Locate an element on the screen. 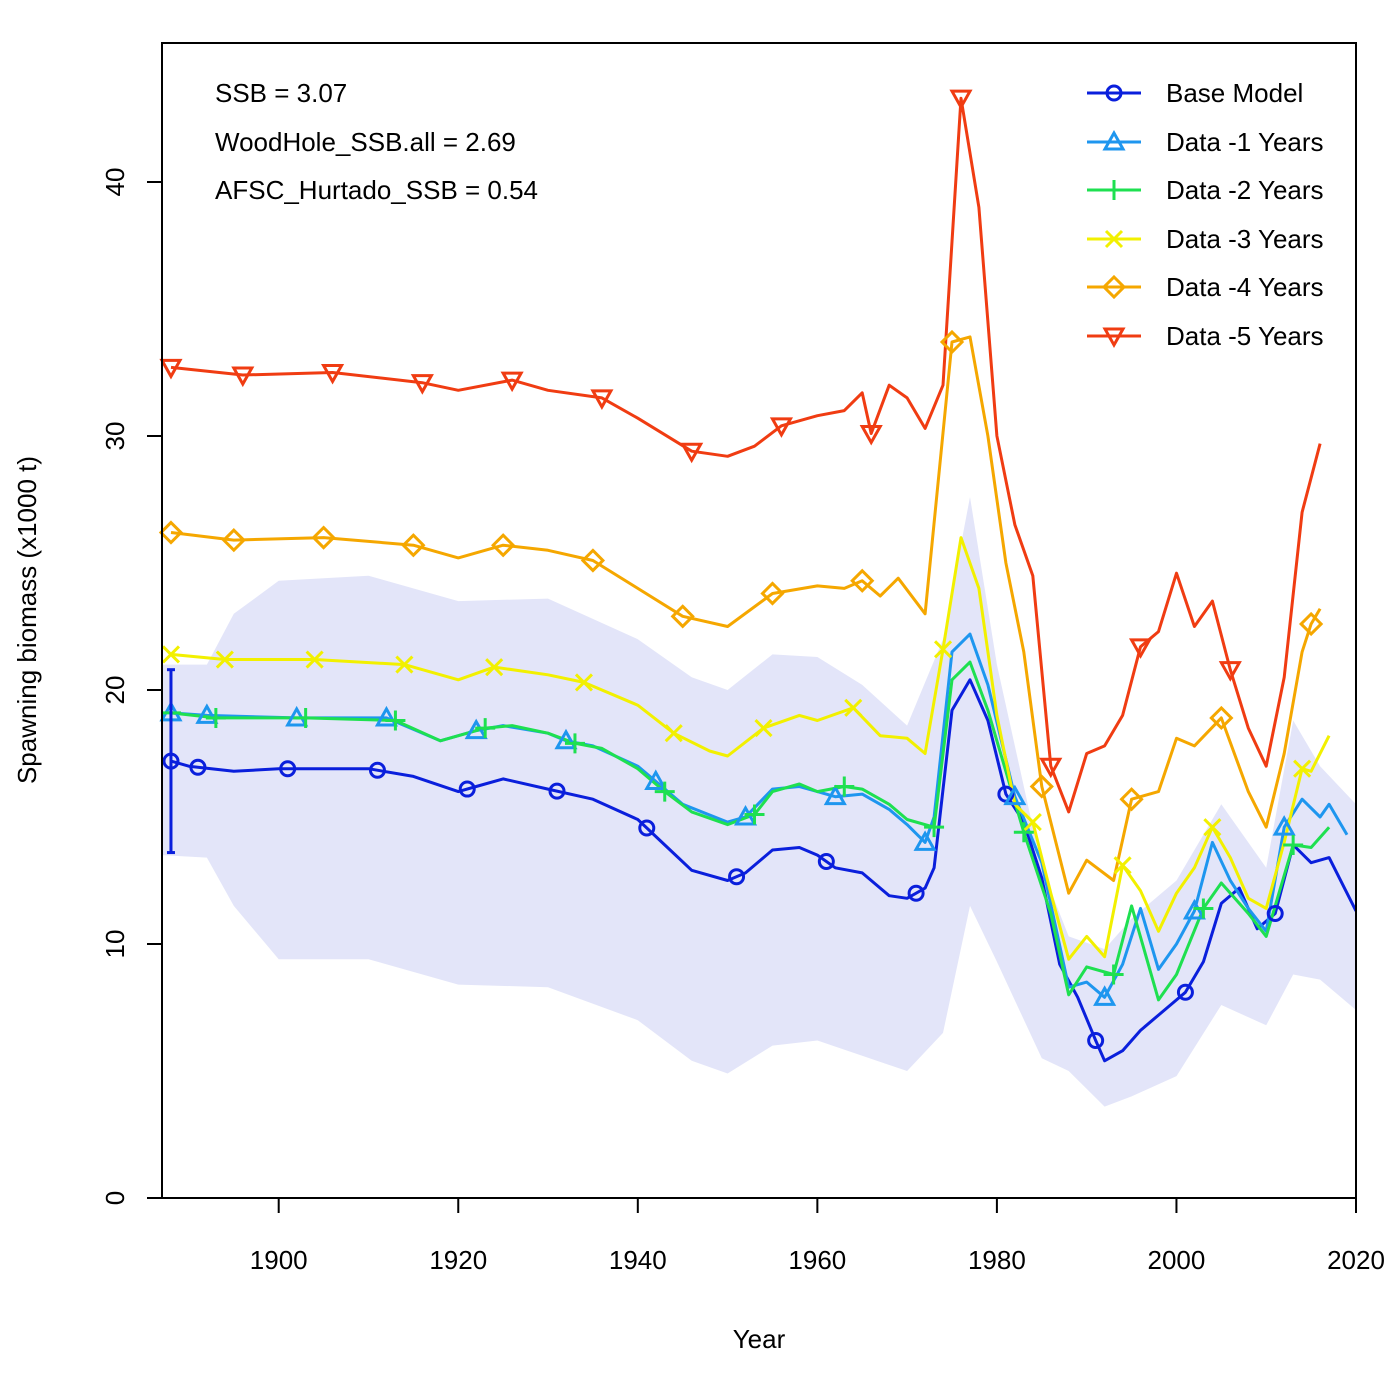  x-tick-label: 1980 is located at coordinates (997, 1260).